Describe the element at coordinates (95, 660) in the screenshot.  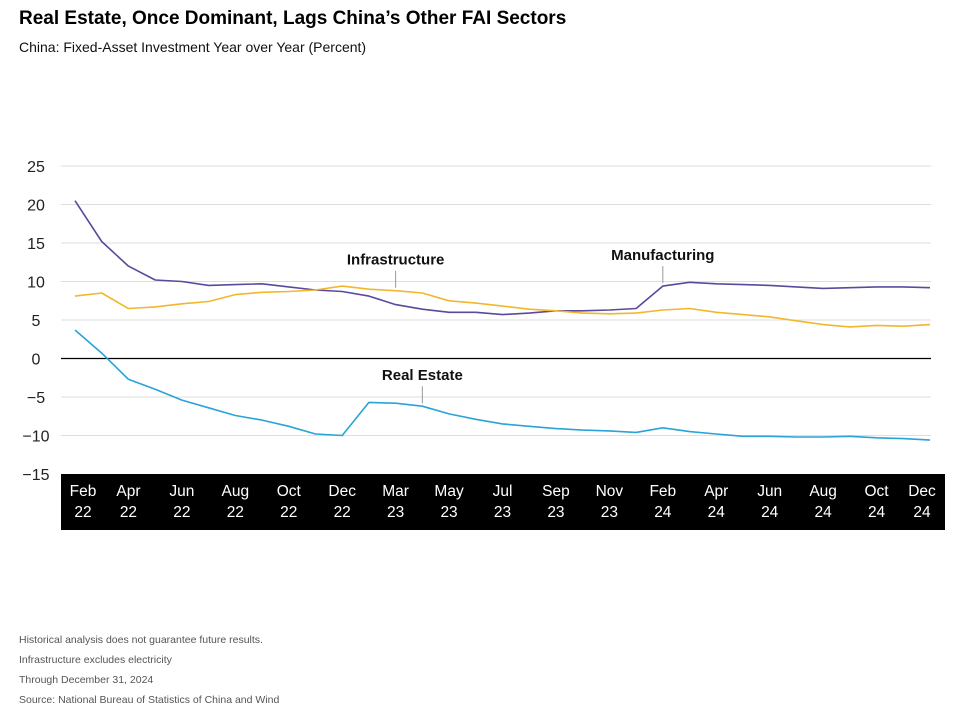
I see `footnote-infrastructure: Infrastructure excludes electricity` at that location.